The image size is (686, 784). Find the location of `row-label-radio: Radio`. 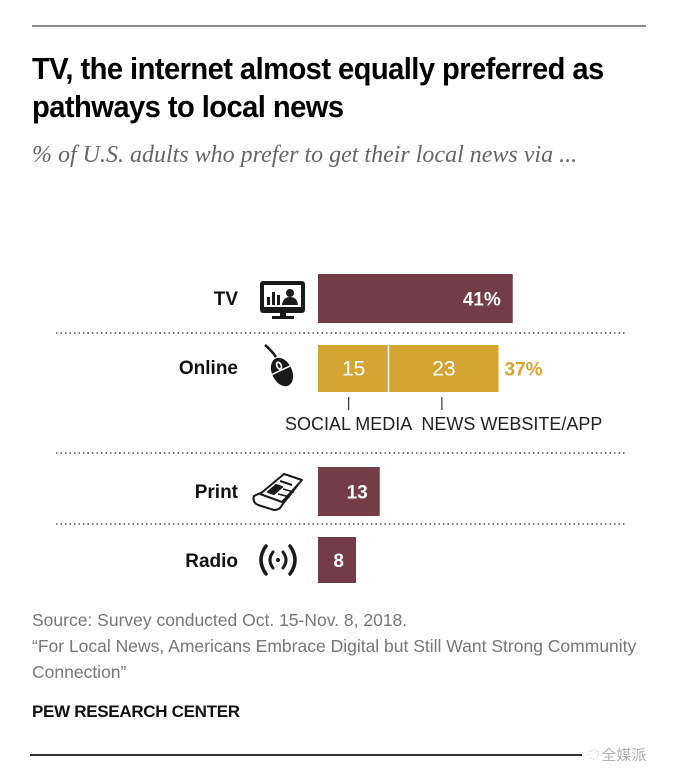

row-label-radio: Radio is located at coordinates (211, 561).